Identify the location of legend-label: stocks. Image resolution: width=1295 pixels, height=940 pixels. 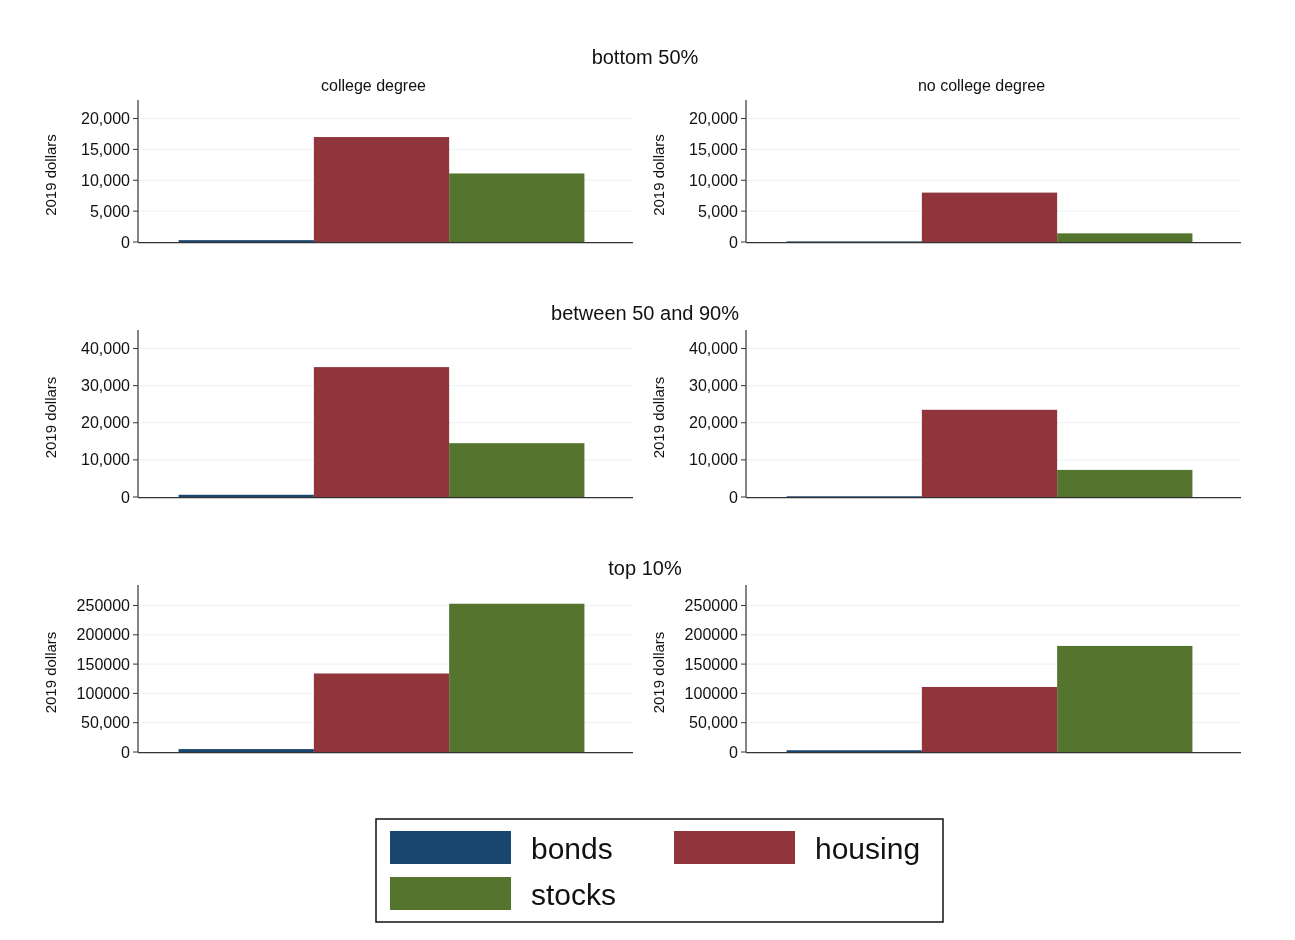
(574, 894).